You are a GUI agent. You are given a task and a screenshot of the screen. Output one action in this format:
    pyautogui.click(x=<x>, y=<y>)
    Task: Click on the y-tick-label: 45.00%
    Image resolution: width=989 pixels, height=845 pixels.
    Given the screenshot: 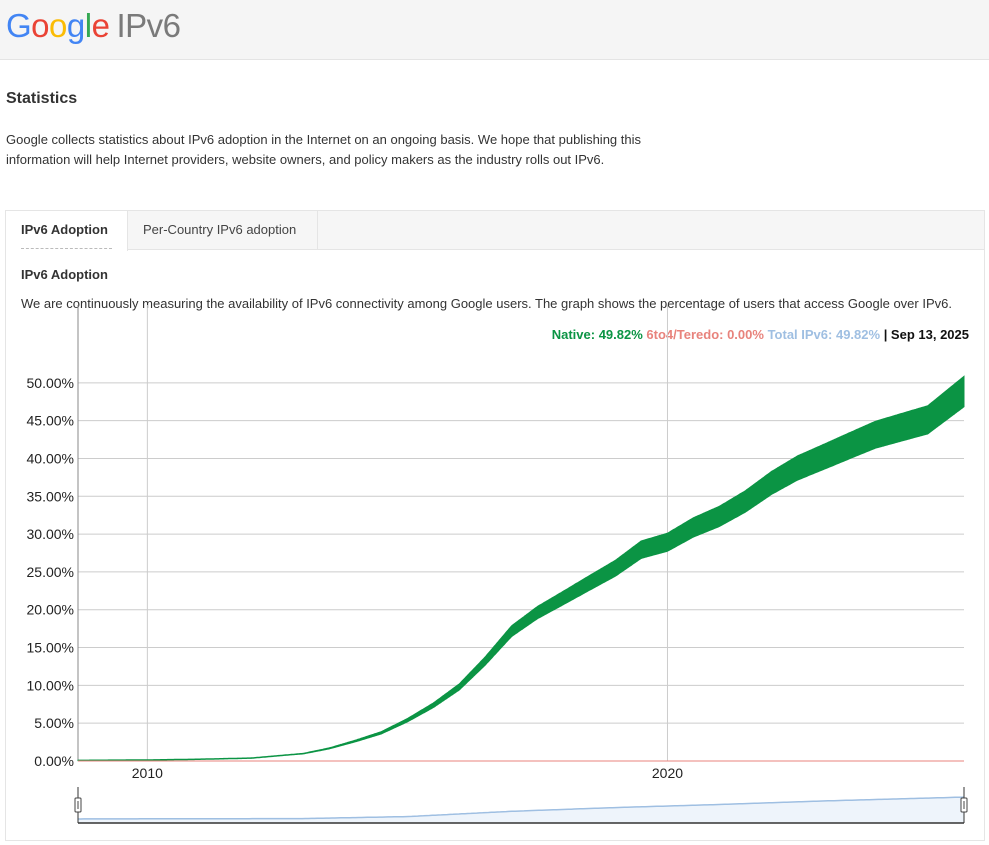 What is the action you would take?
    pyautogui.click(x=50, y=421)
    